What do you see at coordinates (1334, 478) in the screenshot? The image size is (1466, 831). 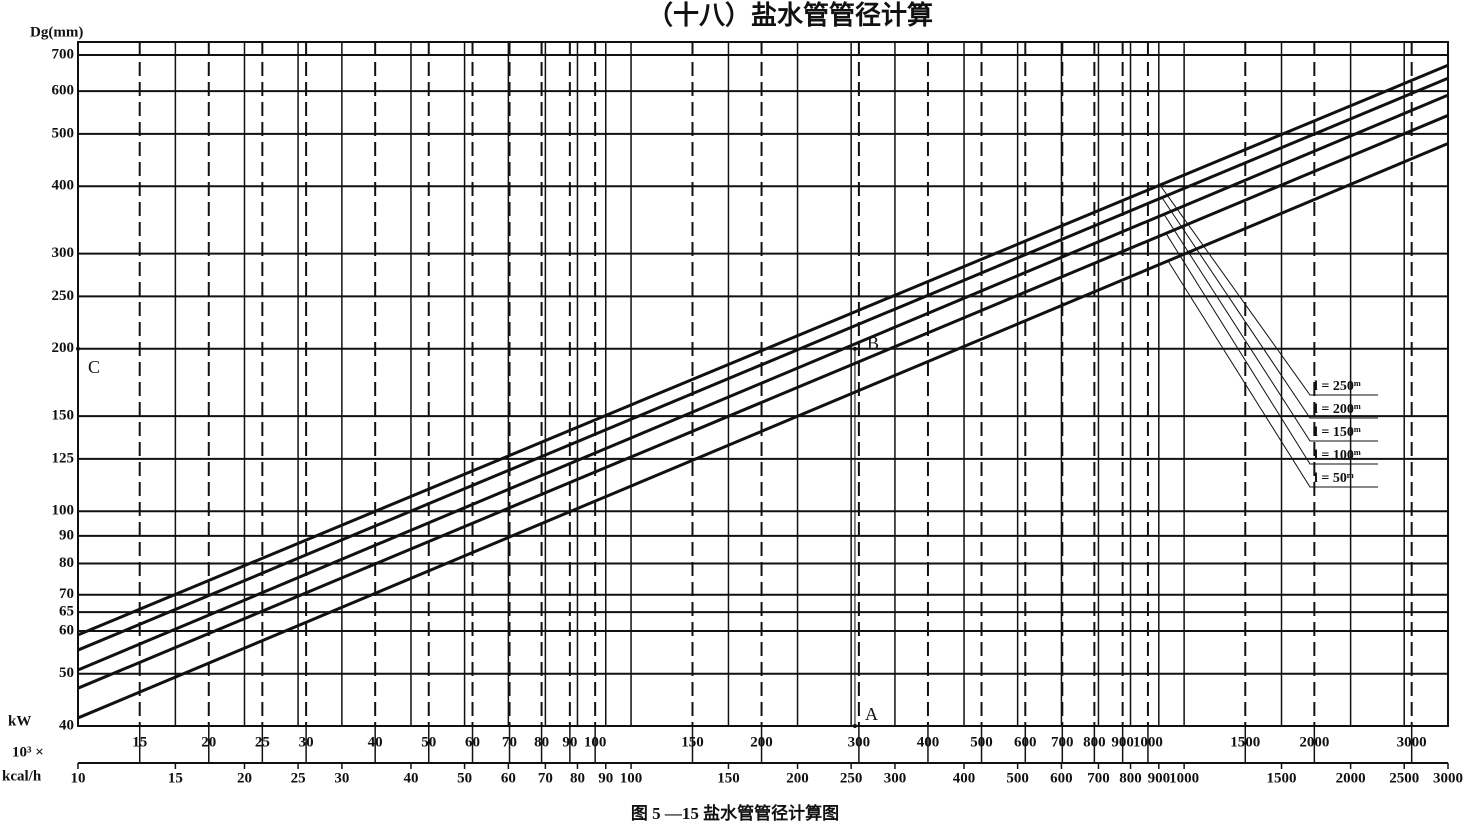 I see `legend-label: l = 50ᵐ` at bounding box center [1334, 478].